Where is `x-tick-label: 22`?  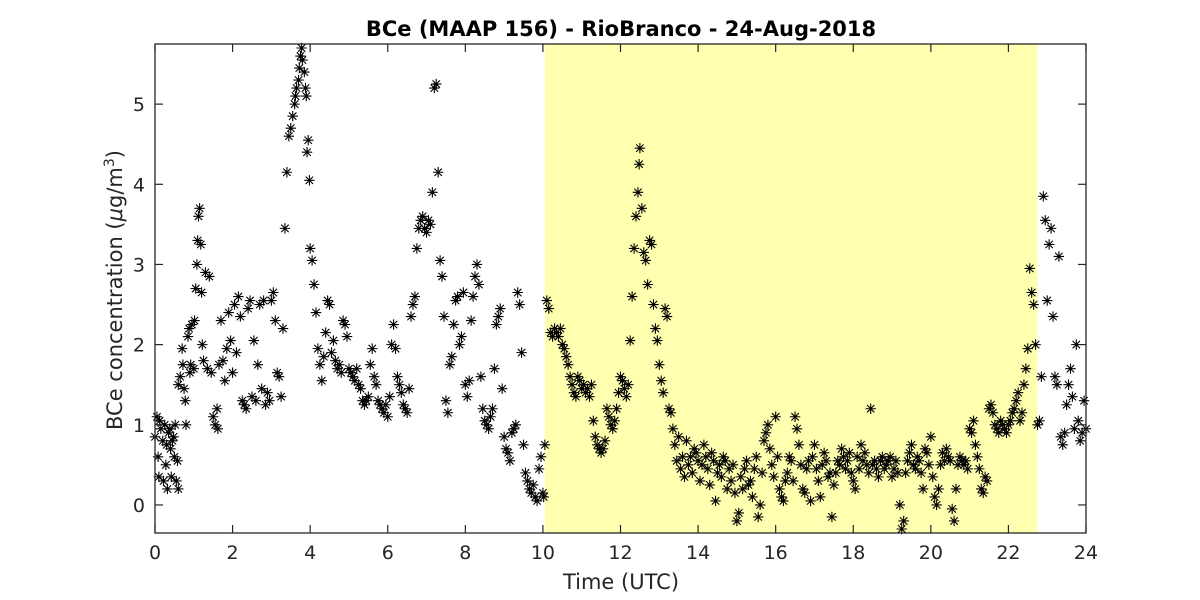
x-tick-label: 22 is located at coordinates (1008, 553).